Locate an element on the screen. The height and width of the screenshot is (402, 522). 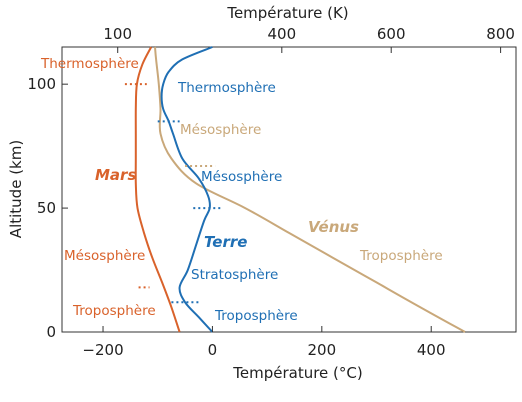
y-tick-label: 100 is located at coordinates (41, 84).